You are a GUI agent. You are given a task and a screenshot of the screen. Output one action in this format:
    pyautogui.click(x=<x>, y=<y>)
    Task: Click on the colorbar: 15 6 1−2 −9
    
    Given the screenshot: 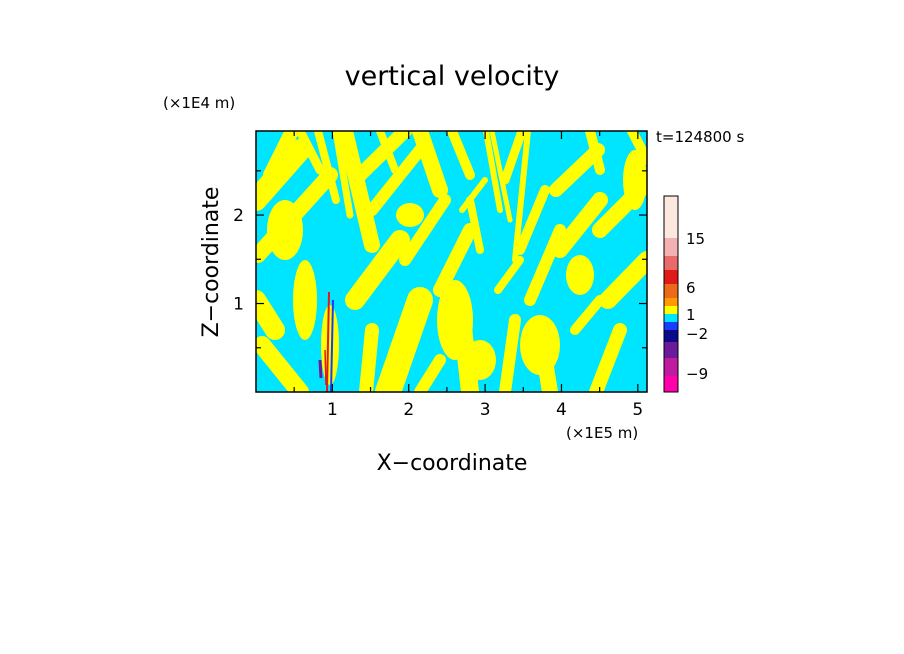 What is the action you would take?
    pyautogui.click(x=685, y=294)
    